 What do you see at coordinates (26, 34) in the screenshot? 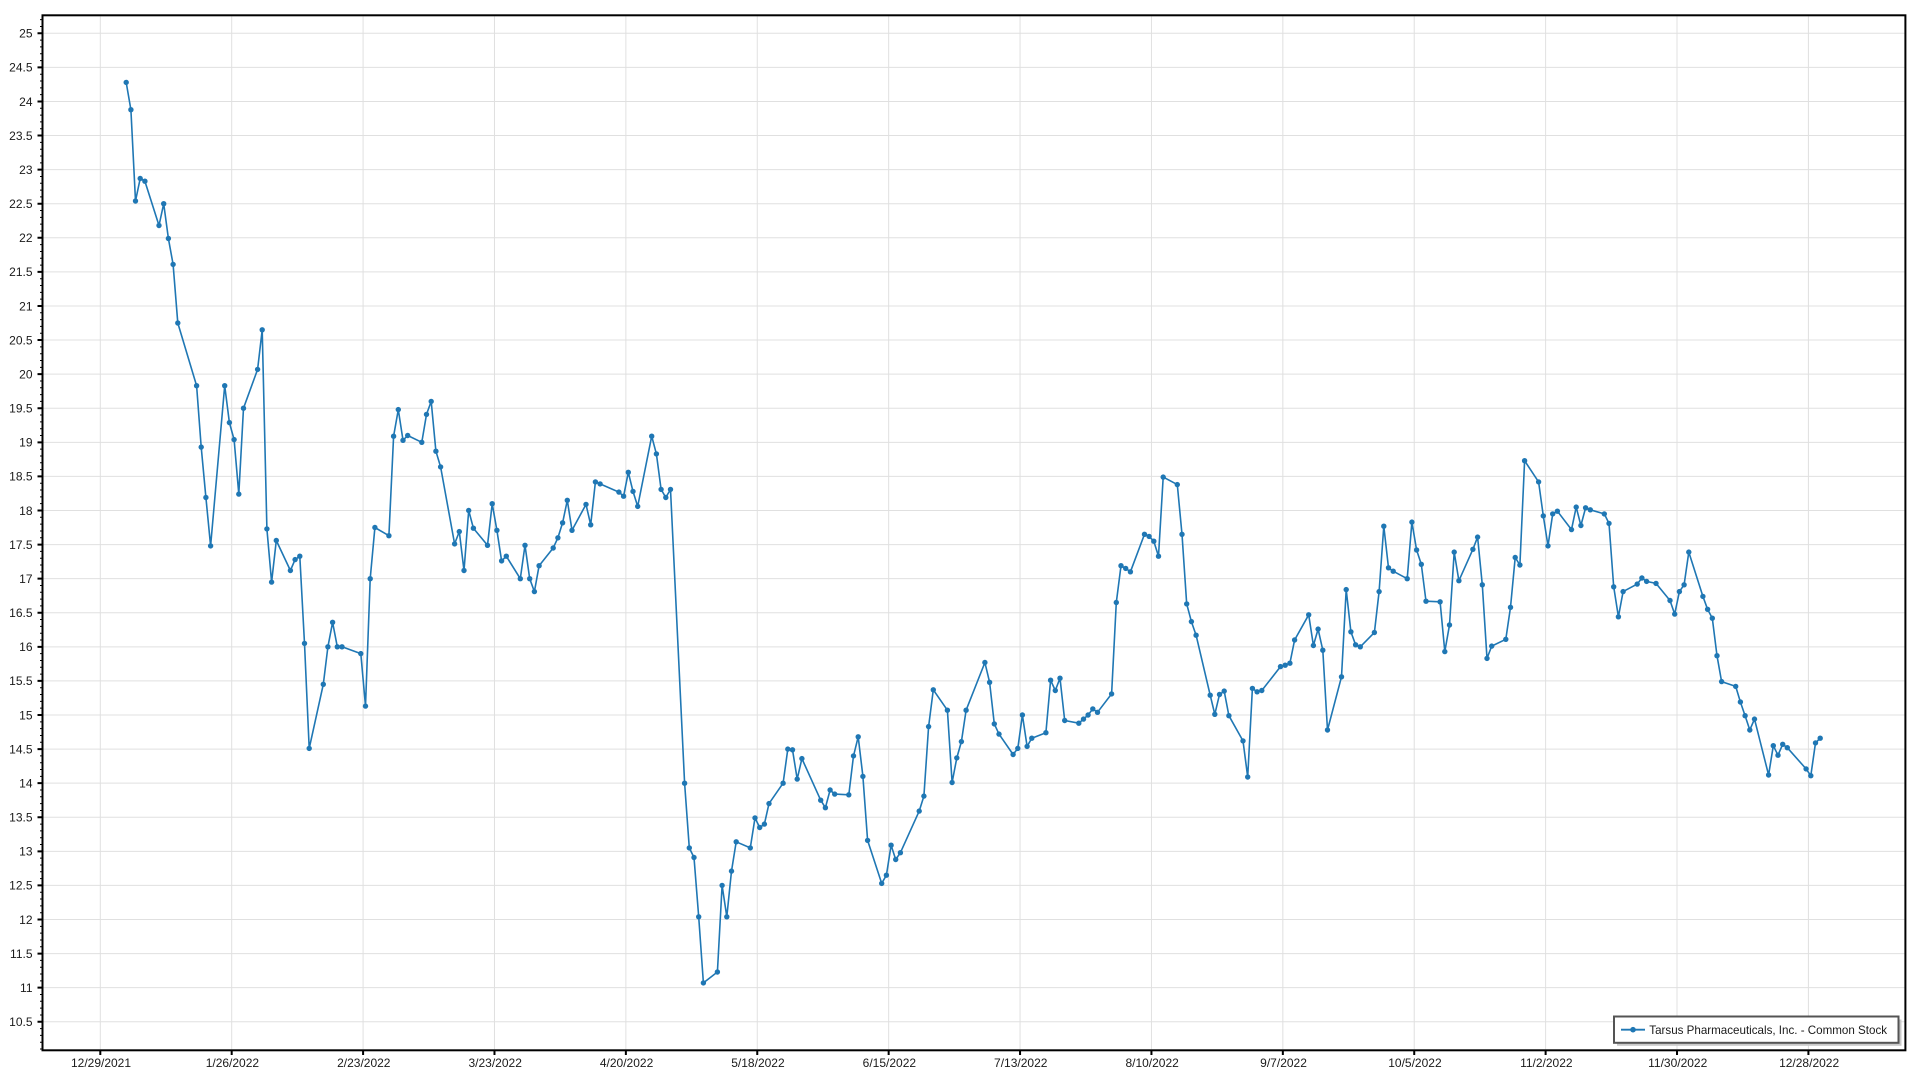
I see `svg-text: 25` at bounding box center [26, 34].